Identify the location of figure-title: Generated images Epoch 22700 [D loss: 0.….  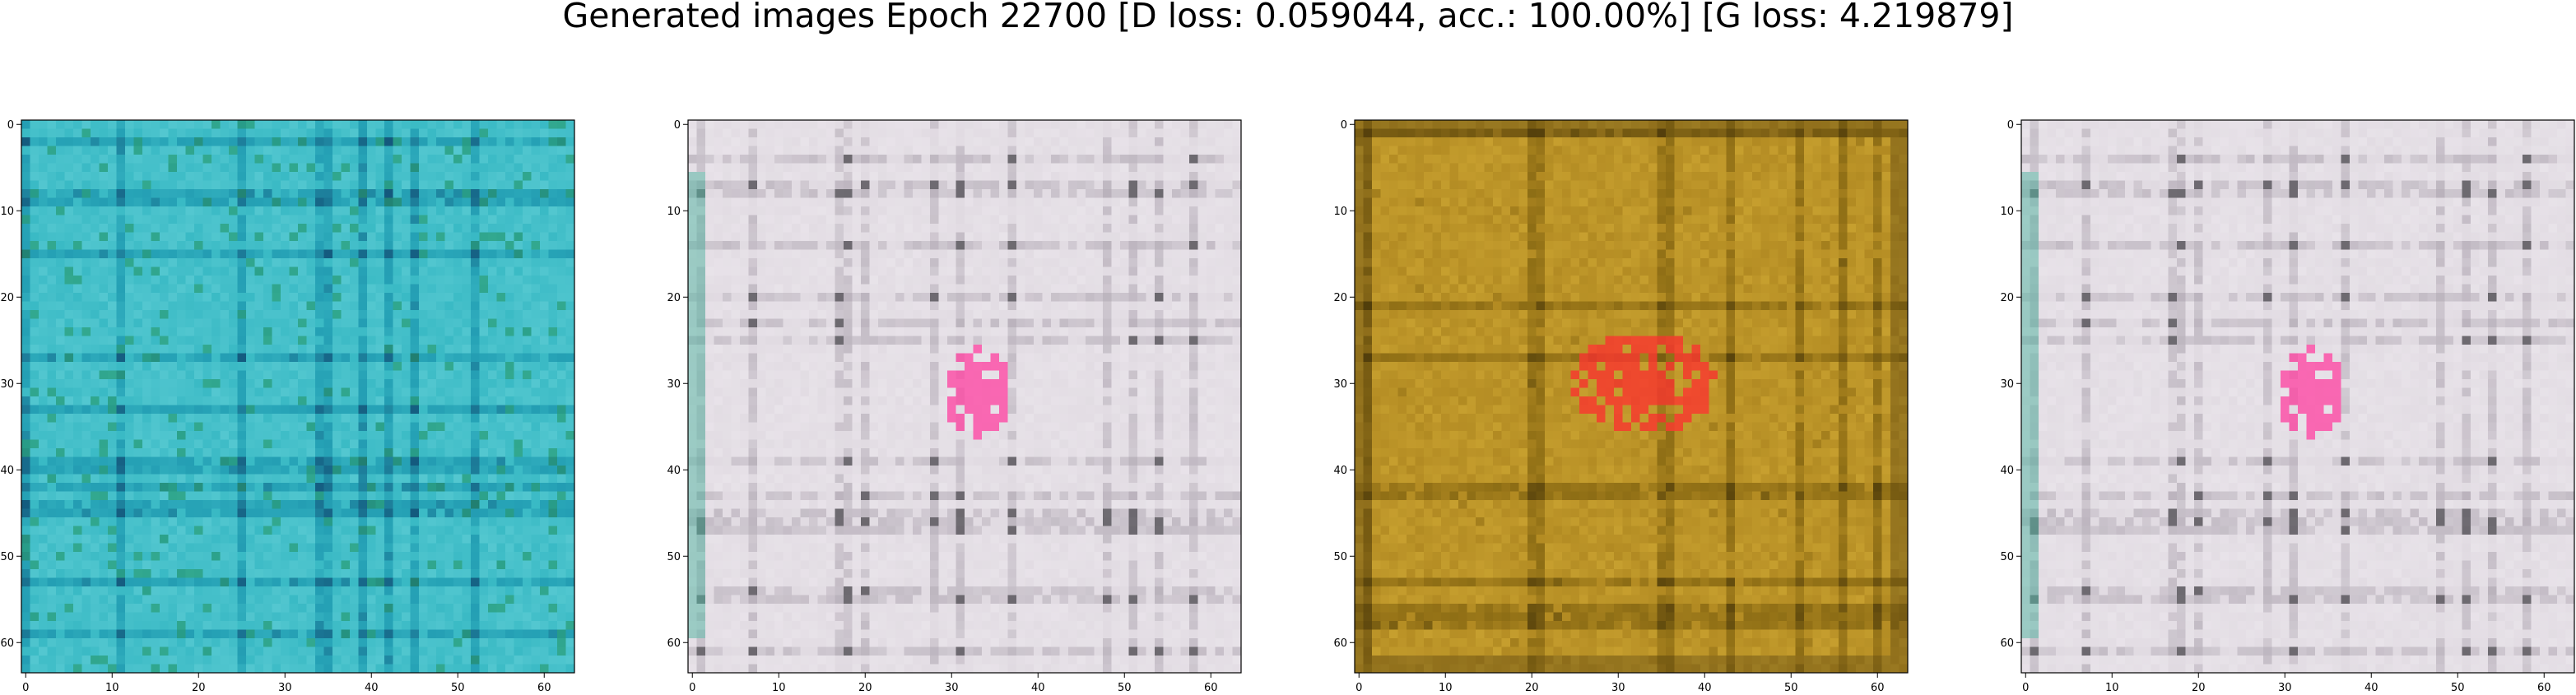
(1288, 17).